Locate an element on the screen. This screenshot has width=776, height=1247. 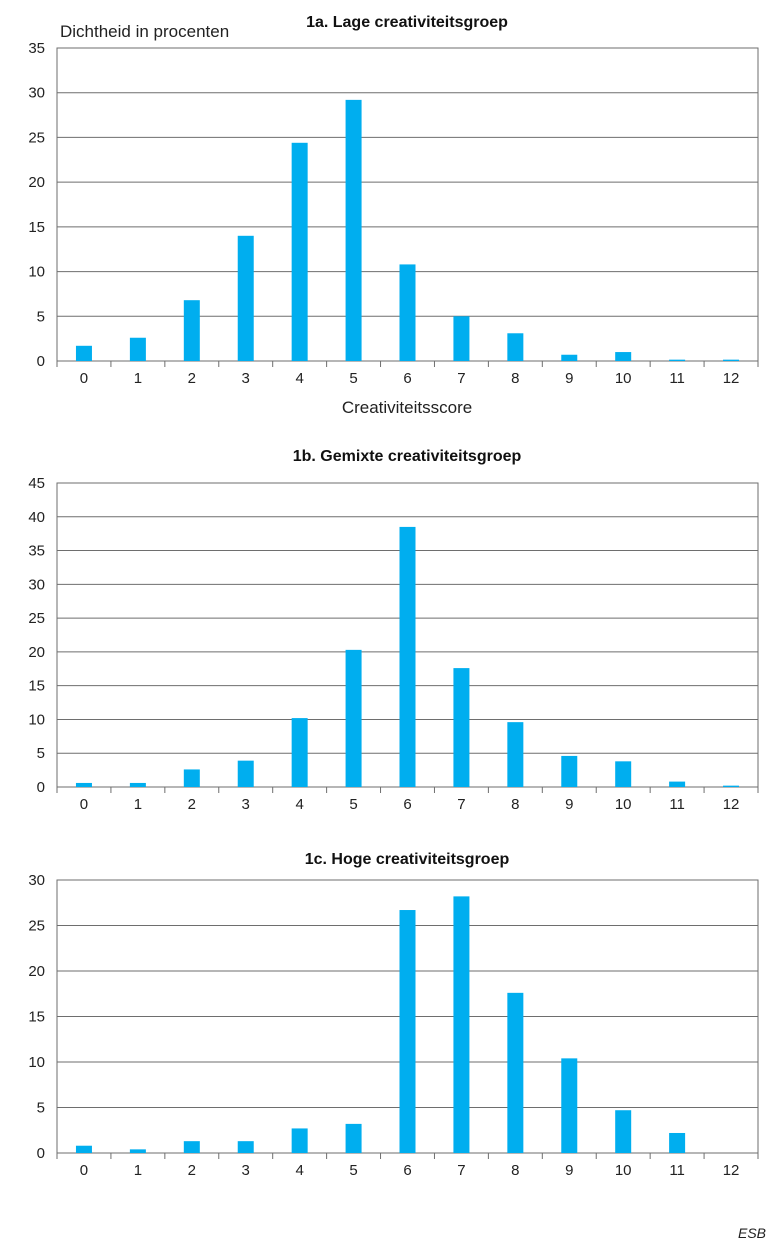
y-tick-label: 45 is located at coordinates (36, 483).